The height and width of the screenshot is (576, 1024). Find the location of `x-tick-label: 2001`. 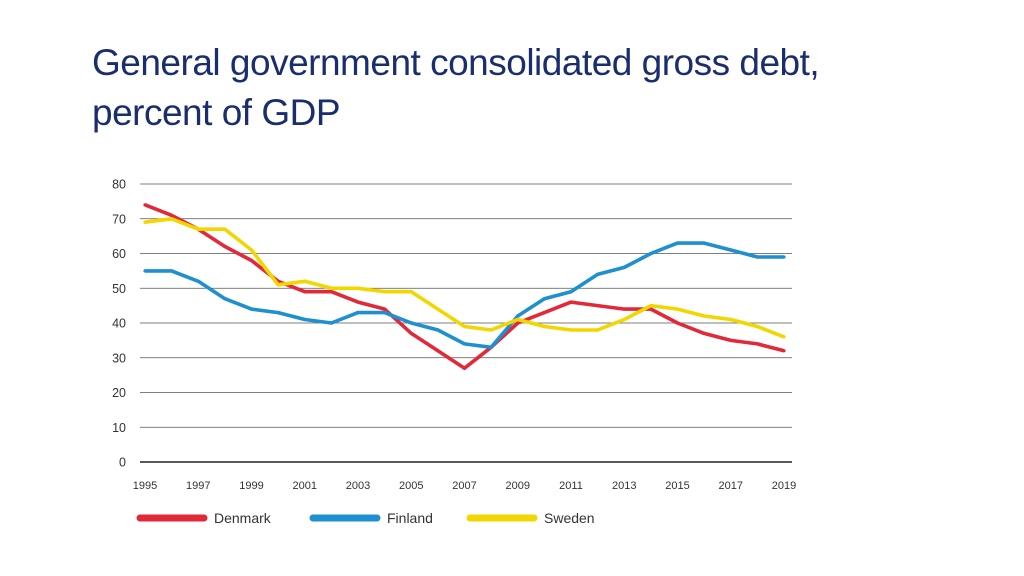

x-tick-label: 2001 is located at coordinates (305, 486).